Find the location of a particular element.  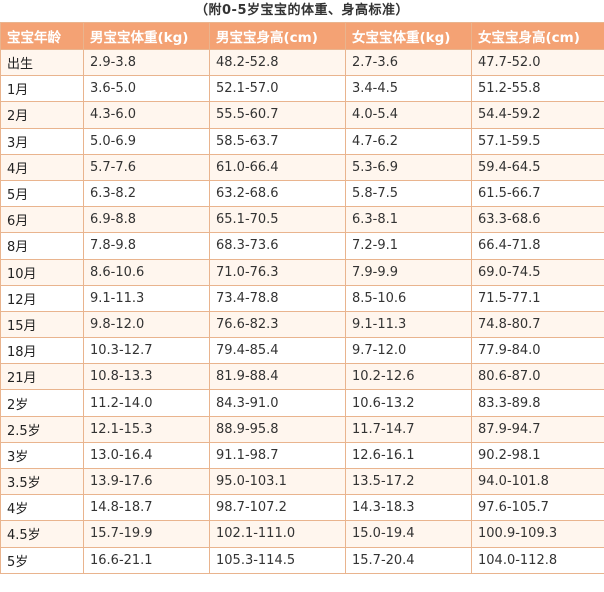

boy-weight-cell: 7.8-9.8 is located at coordinates (146, 246).